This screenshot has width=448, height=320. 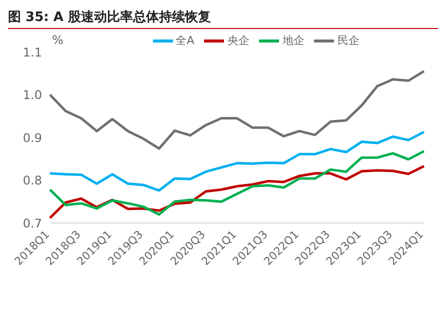 I want to click on legend-label: 全A, so click(x=185, y=40).